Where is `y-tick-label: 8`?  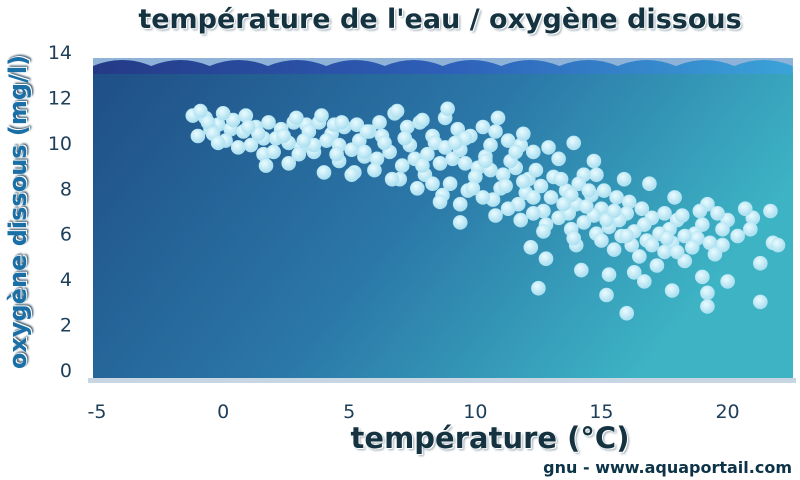
y-tick-label: 8 is located at coordinates (66, 189).